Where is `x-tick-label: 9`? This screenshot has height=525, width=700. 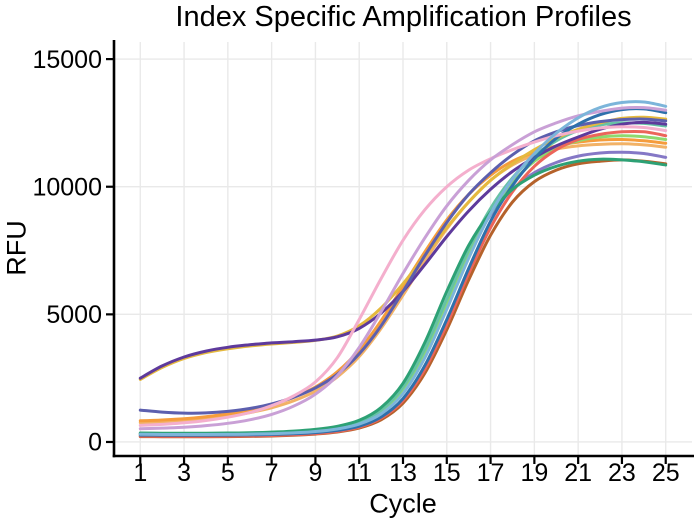
x-tick-label: 9 is located at coordinates (315, 473).